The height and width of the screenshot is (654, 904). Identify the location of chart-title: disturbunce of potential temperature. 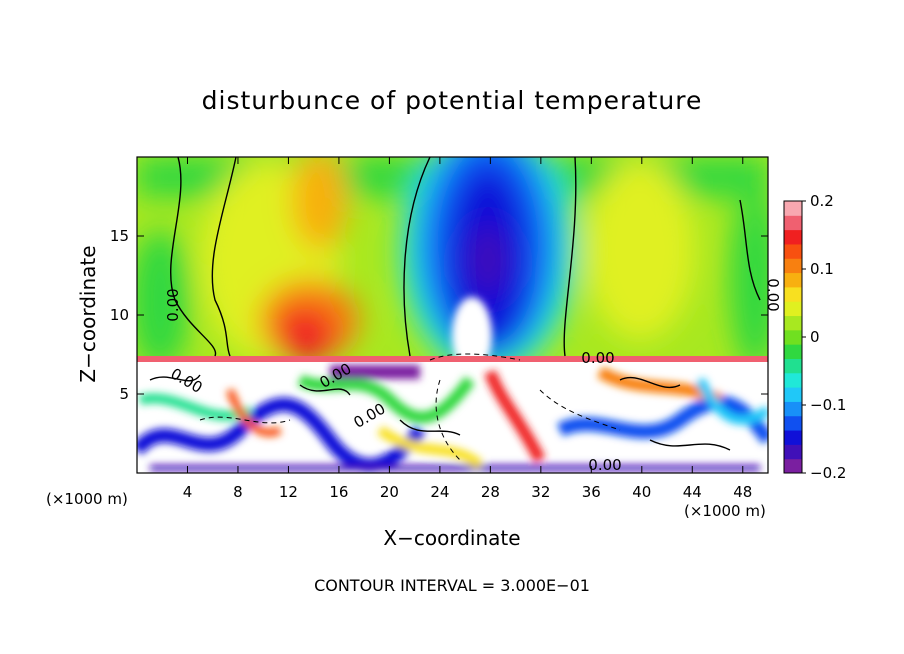
(452, 100).